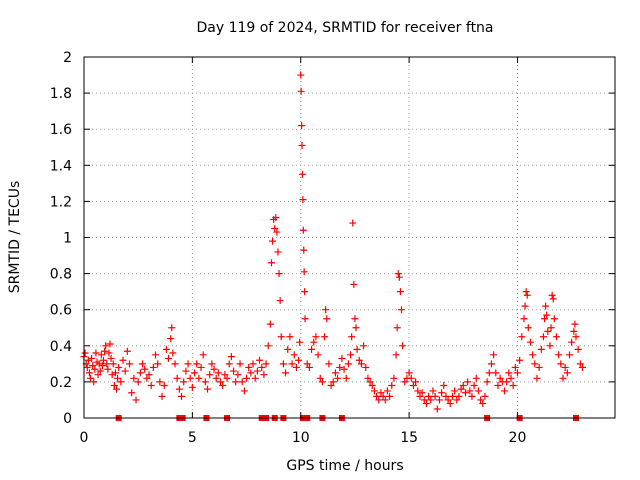 The image size is (640, 480). I want to click on x-tick-label: 20, so click(518, 438).